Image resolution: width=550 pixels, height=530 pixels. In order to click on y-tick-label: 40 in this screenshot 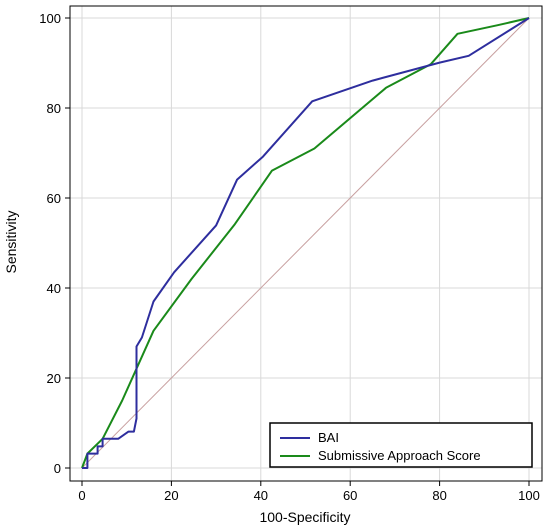, I will do `click(54, 288)`.